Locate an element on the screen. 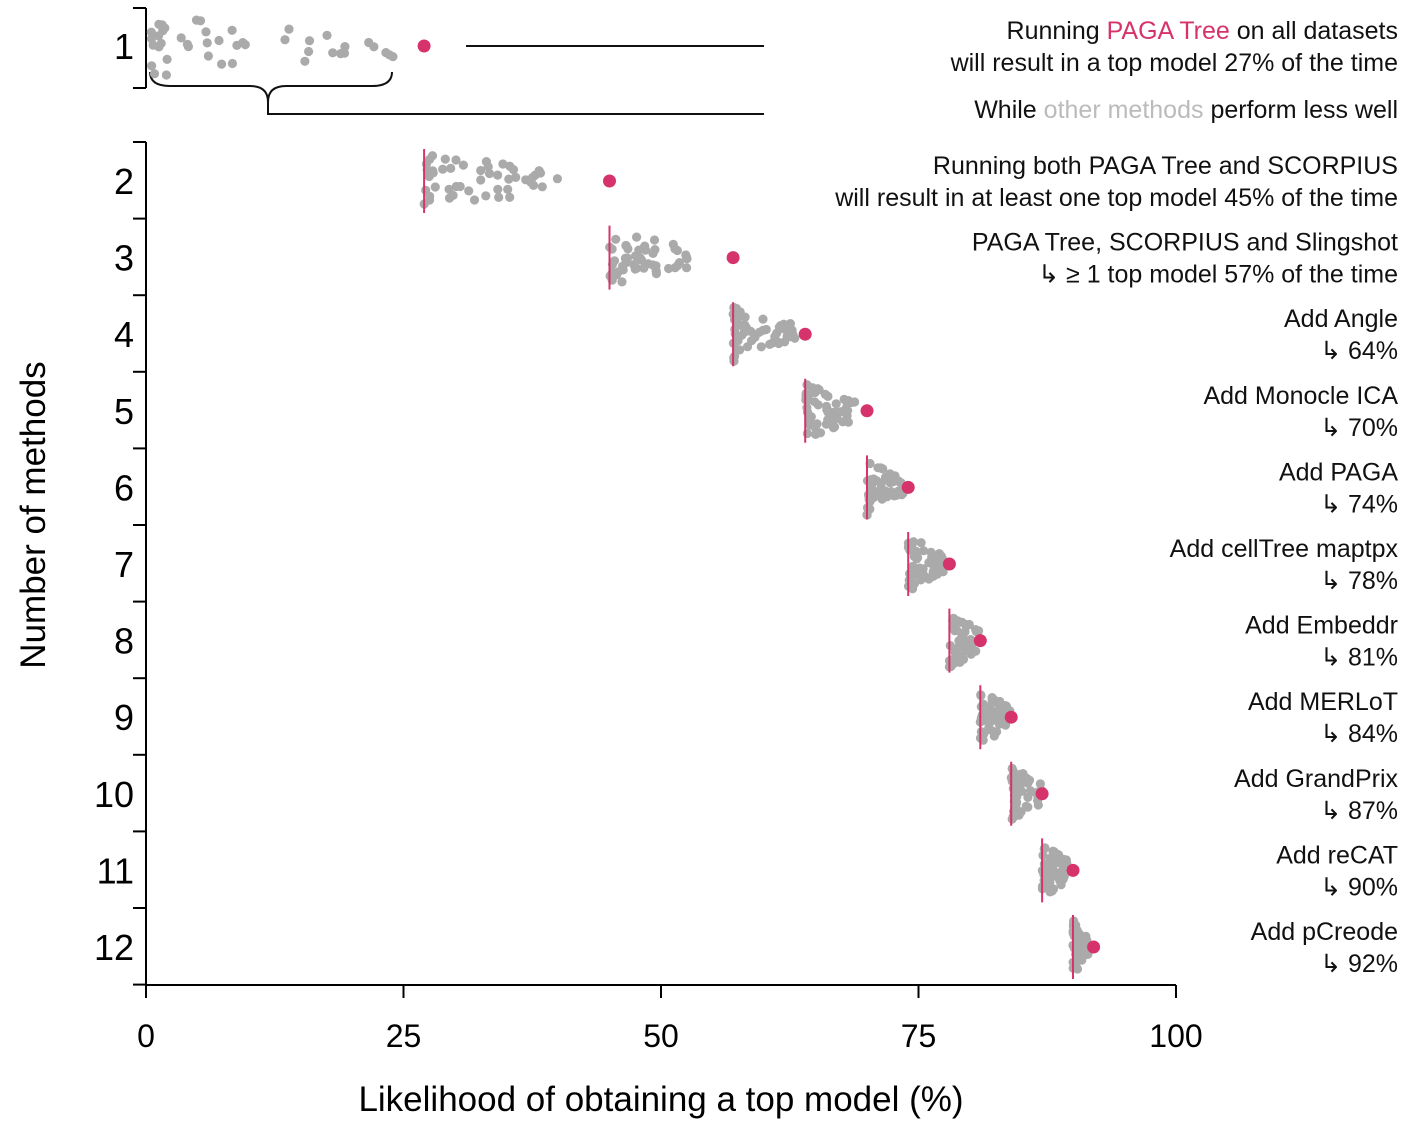 The image size is (1406, 1125). row-annotation: Running PAGA Tree on all datasets is located at coordinates (1202, 31).